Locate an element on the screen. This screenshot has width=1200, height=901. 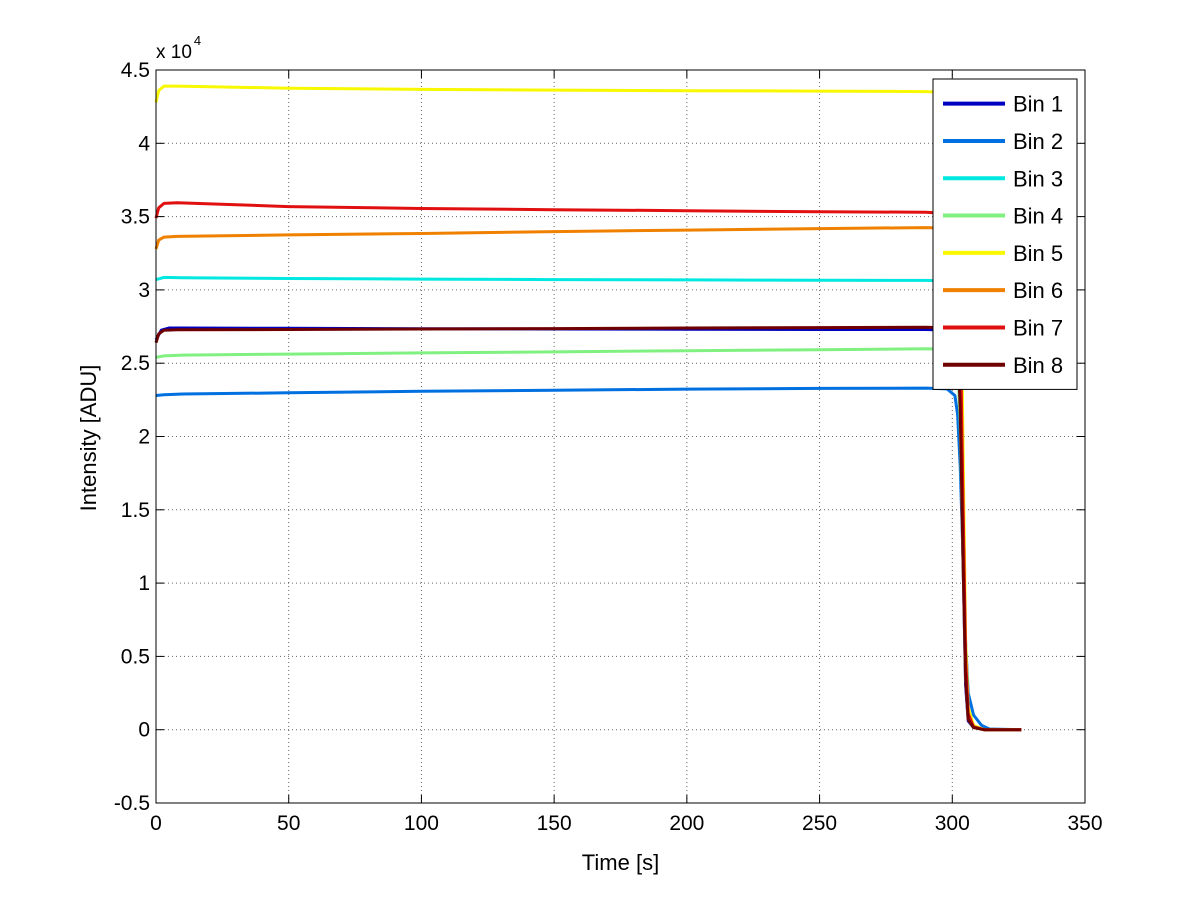
x-tick-label: 250 is located at coordinates (819, 823).